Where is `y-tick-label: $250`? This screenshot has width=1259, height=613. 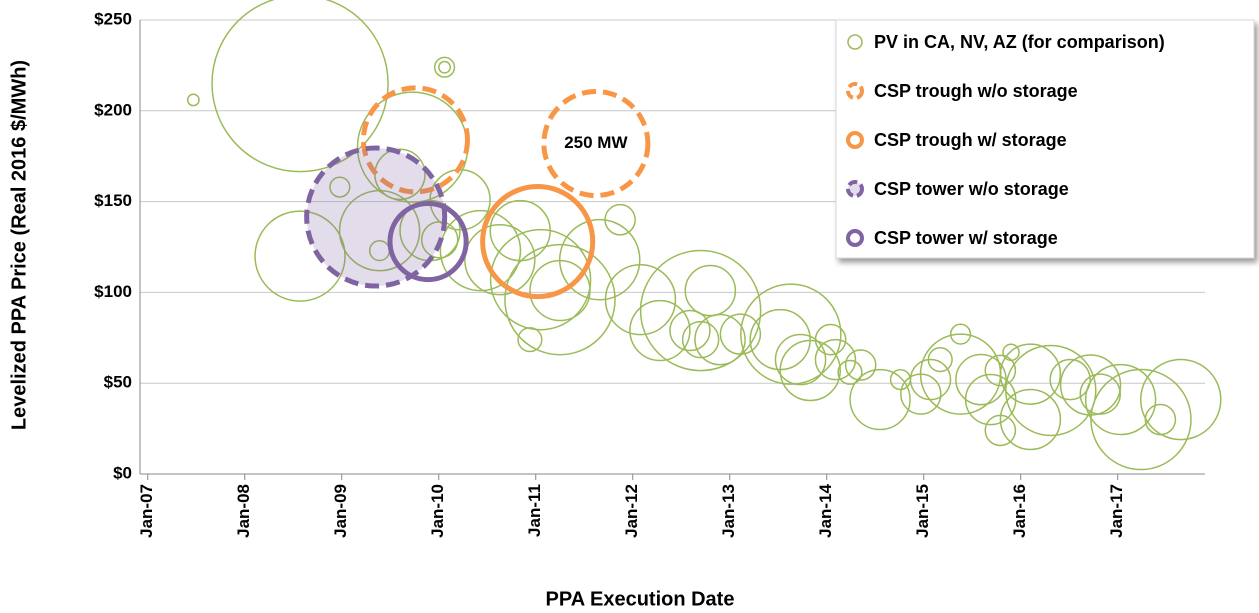 y-tick-label: $250 is located at coordinates (113, 18).